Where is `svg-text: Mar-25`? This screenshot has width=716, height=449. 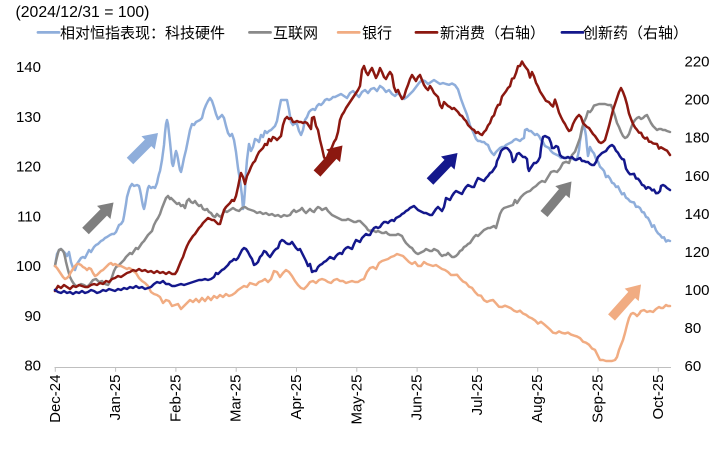
svg-text: Mar-25 is located at coordinates (236, 399).